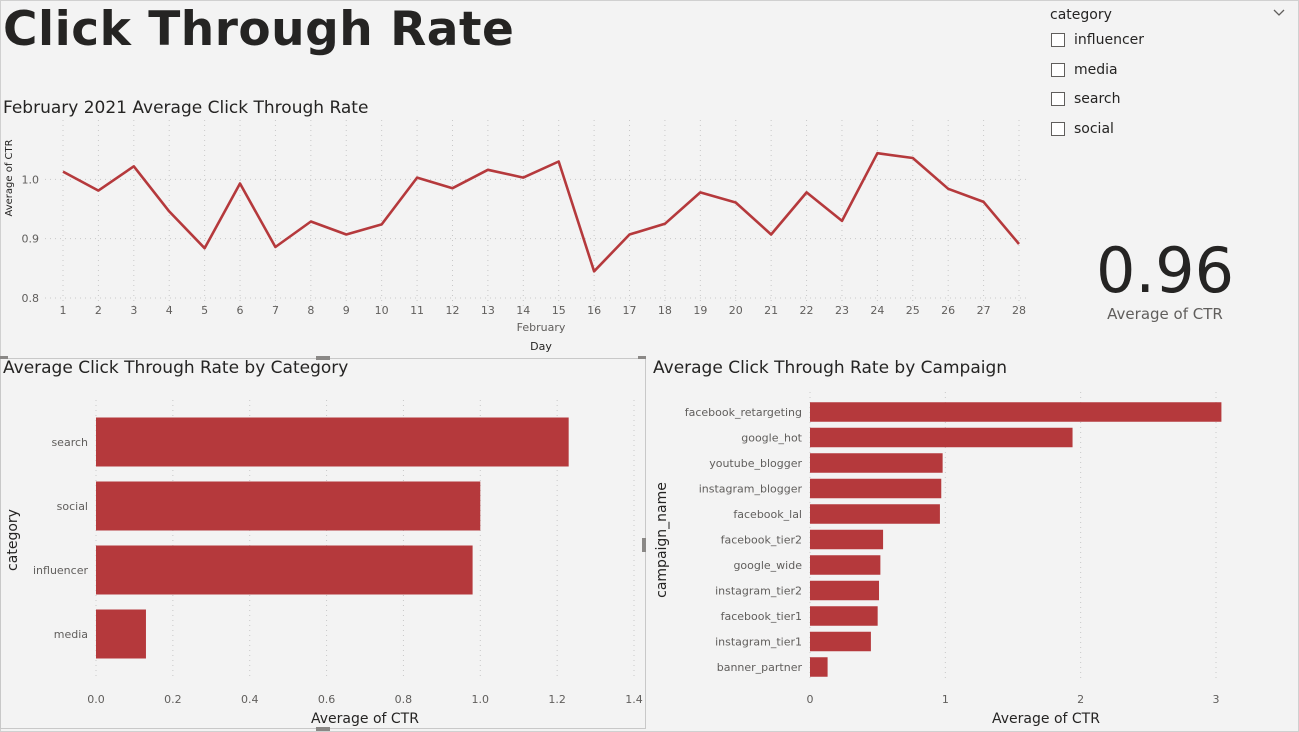 The image size is (1299, 732). What do you see at coordinates (259, 29) in the screenshot?
I see `report-title: Click Through Rate` at bounding box center [259, 29].